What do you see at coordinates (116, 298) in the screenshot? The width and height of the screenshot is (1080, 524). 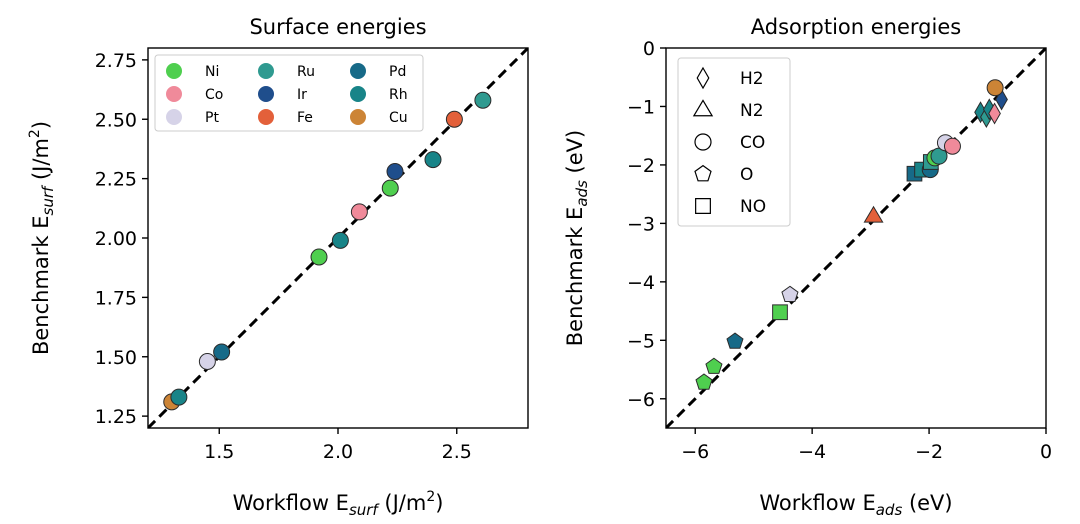 I see `y-tick-label: 1.75` at bounding box center [116, 298].